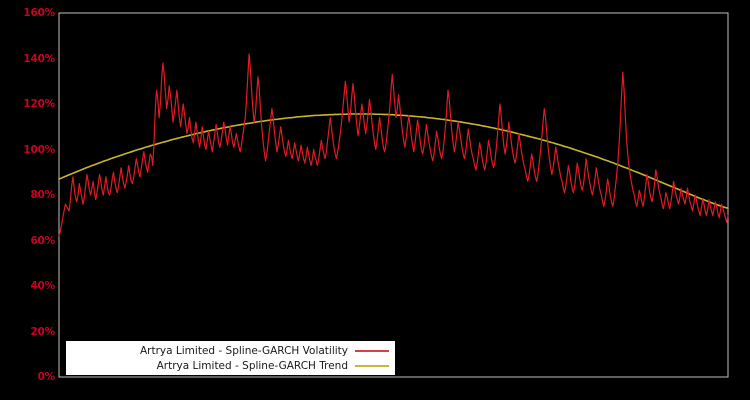  What do you see at coordinates (42, 195) in the screenshot?
I see `y-axis-tick-label: 80%` at bounding box center [42, 195].